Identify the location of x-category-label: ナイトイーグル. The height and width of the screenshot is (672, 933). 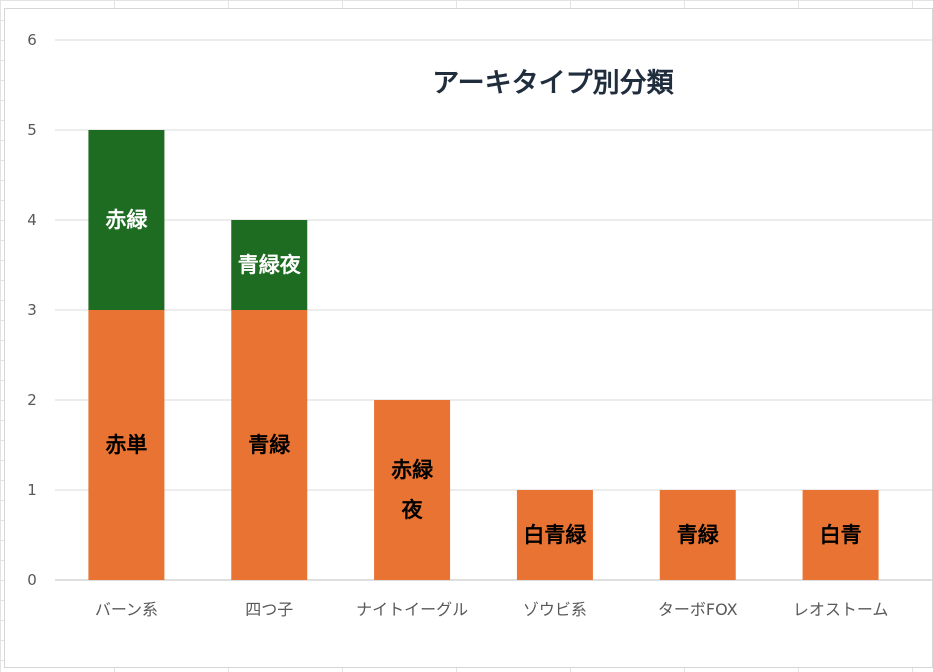
(412, 609).